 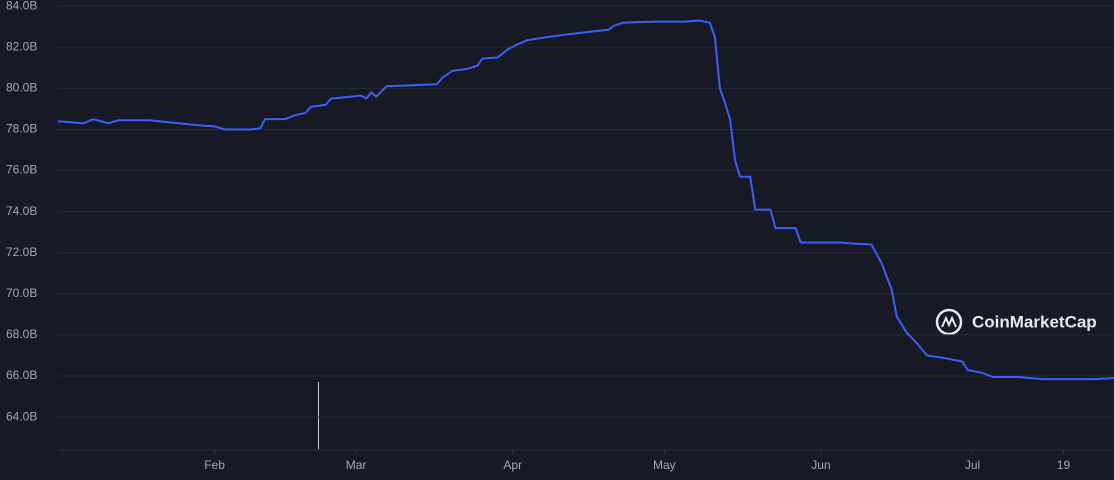 What do you see at coordinates (21, 6) in the screenshot?
I see `y-tick-label: 84.0B` at bounding box center [21, 6].